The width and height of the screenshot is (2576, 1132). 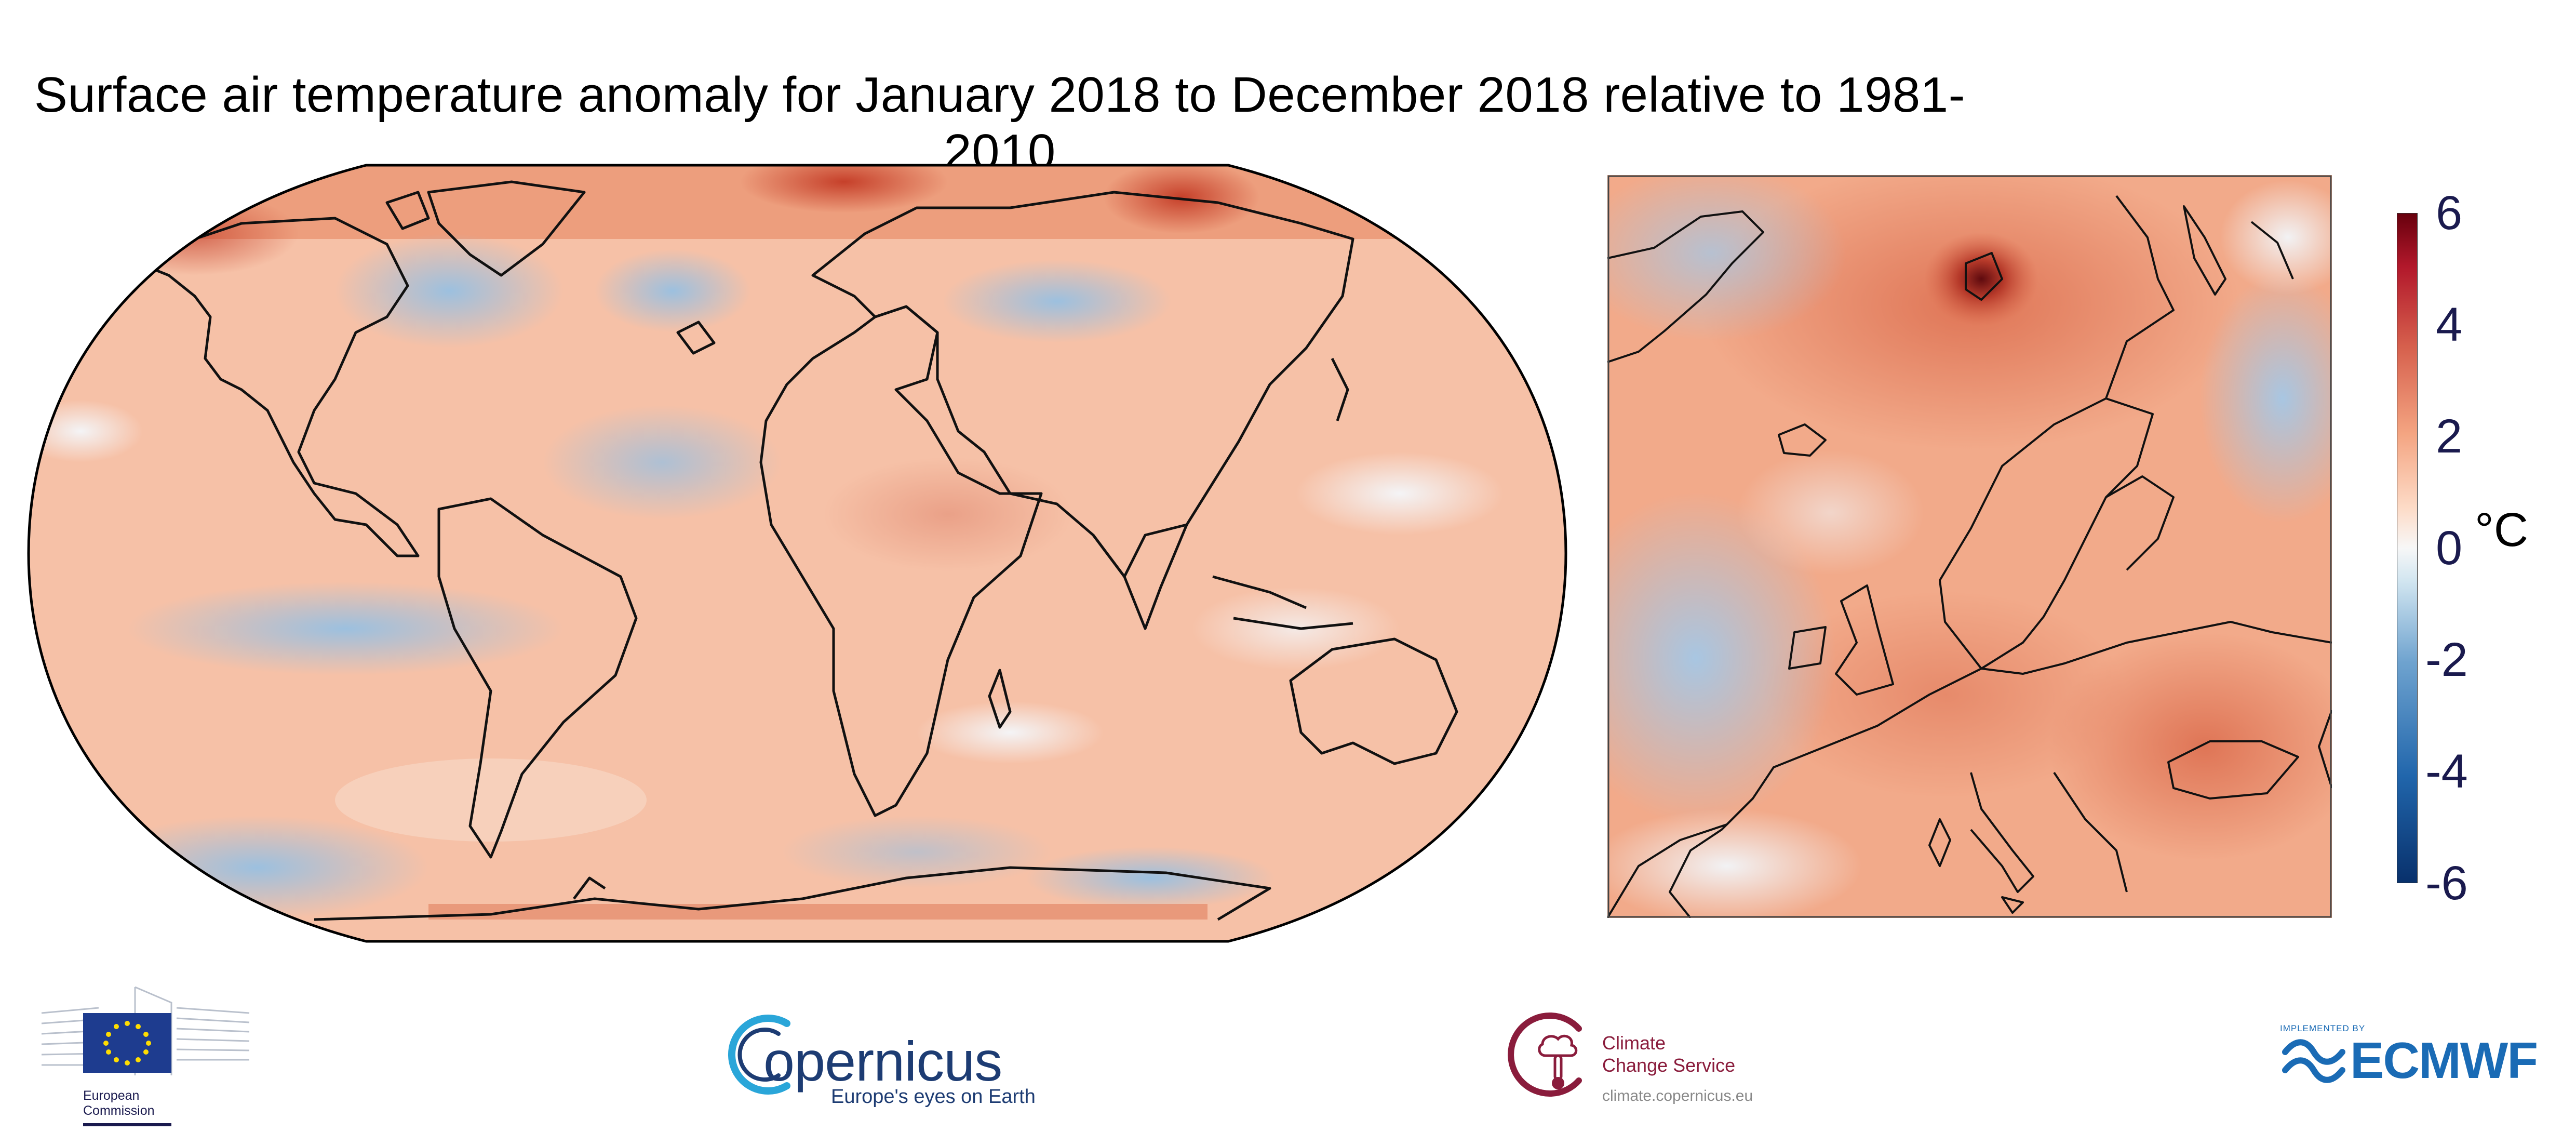 What do you see at coordinates (759, 1055) in the screenshot?
I see `copernicus-c-icon` at bounding box center [759, 1055].